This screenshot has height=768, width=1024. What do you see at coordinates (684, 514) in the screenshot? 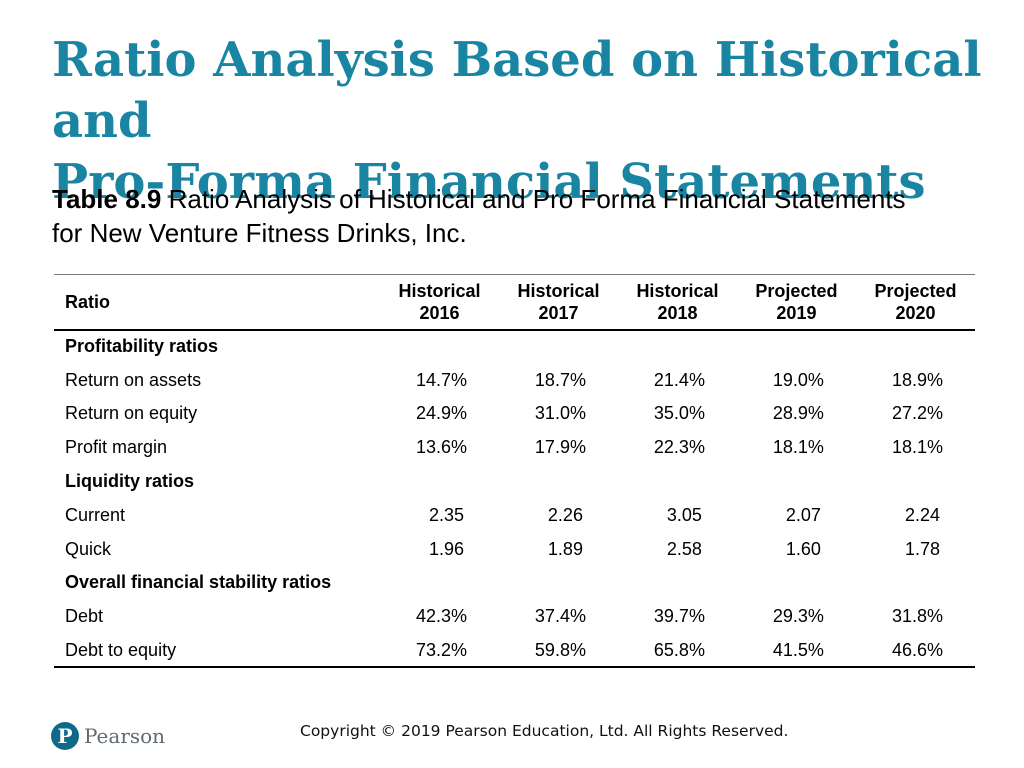
I see `cell-value: 3.05` at bounding box center [684, 514].